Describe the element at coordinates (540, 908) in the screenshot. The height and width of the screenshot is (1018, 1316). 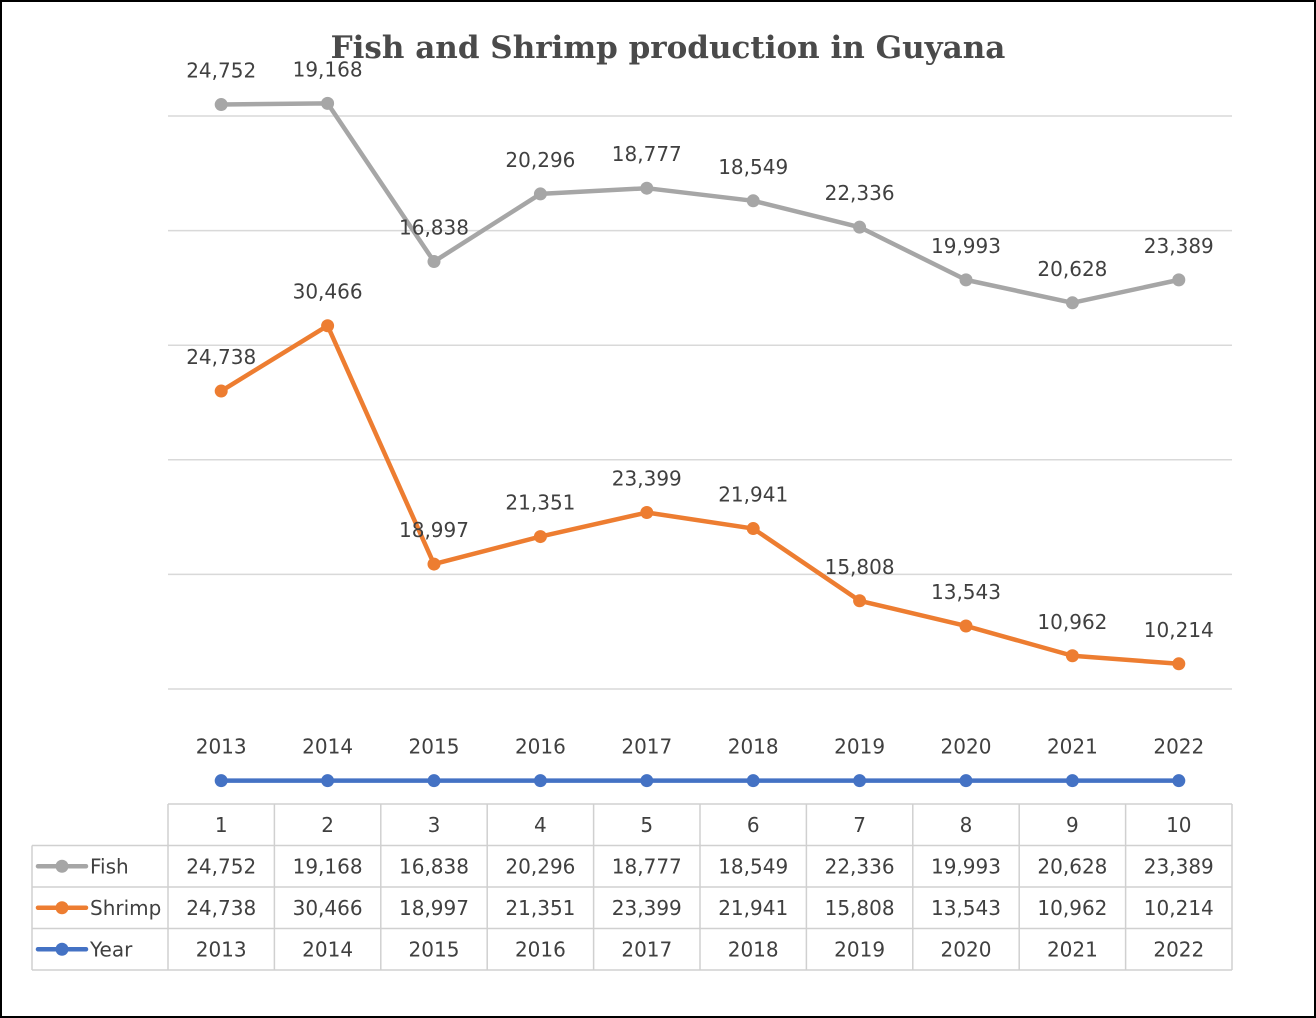
I see `table-shrimp-cell-4: 21,351` at that location.